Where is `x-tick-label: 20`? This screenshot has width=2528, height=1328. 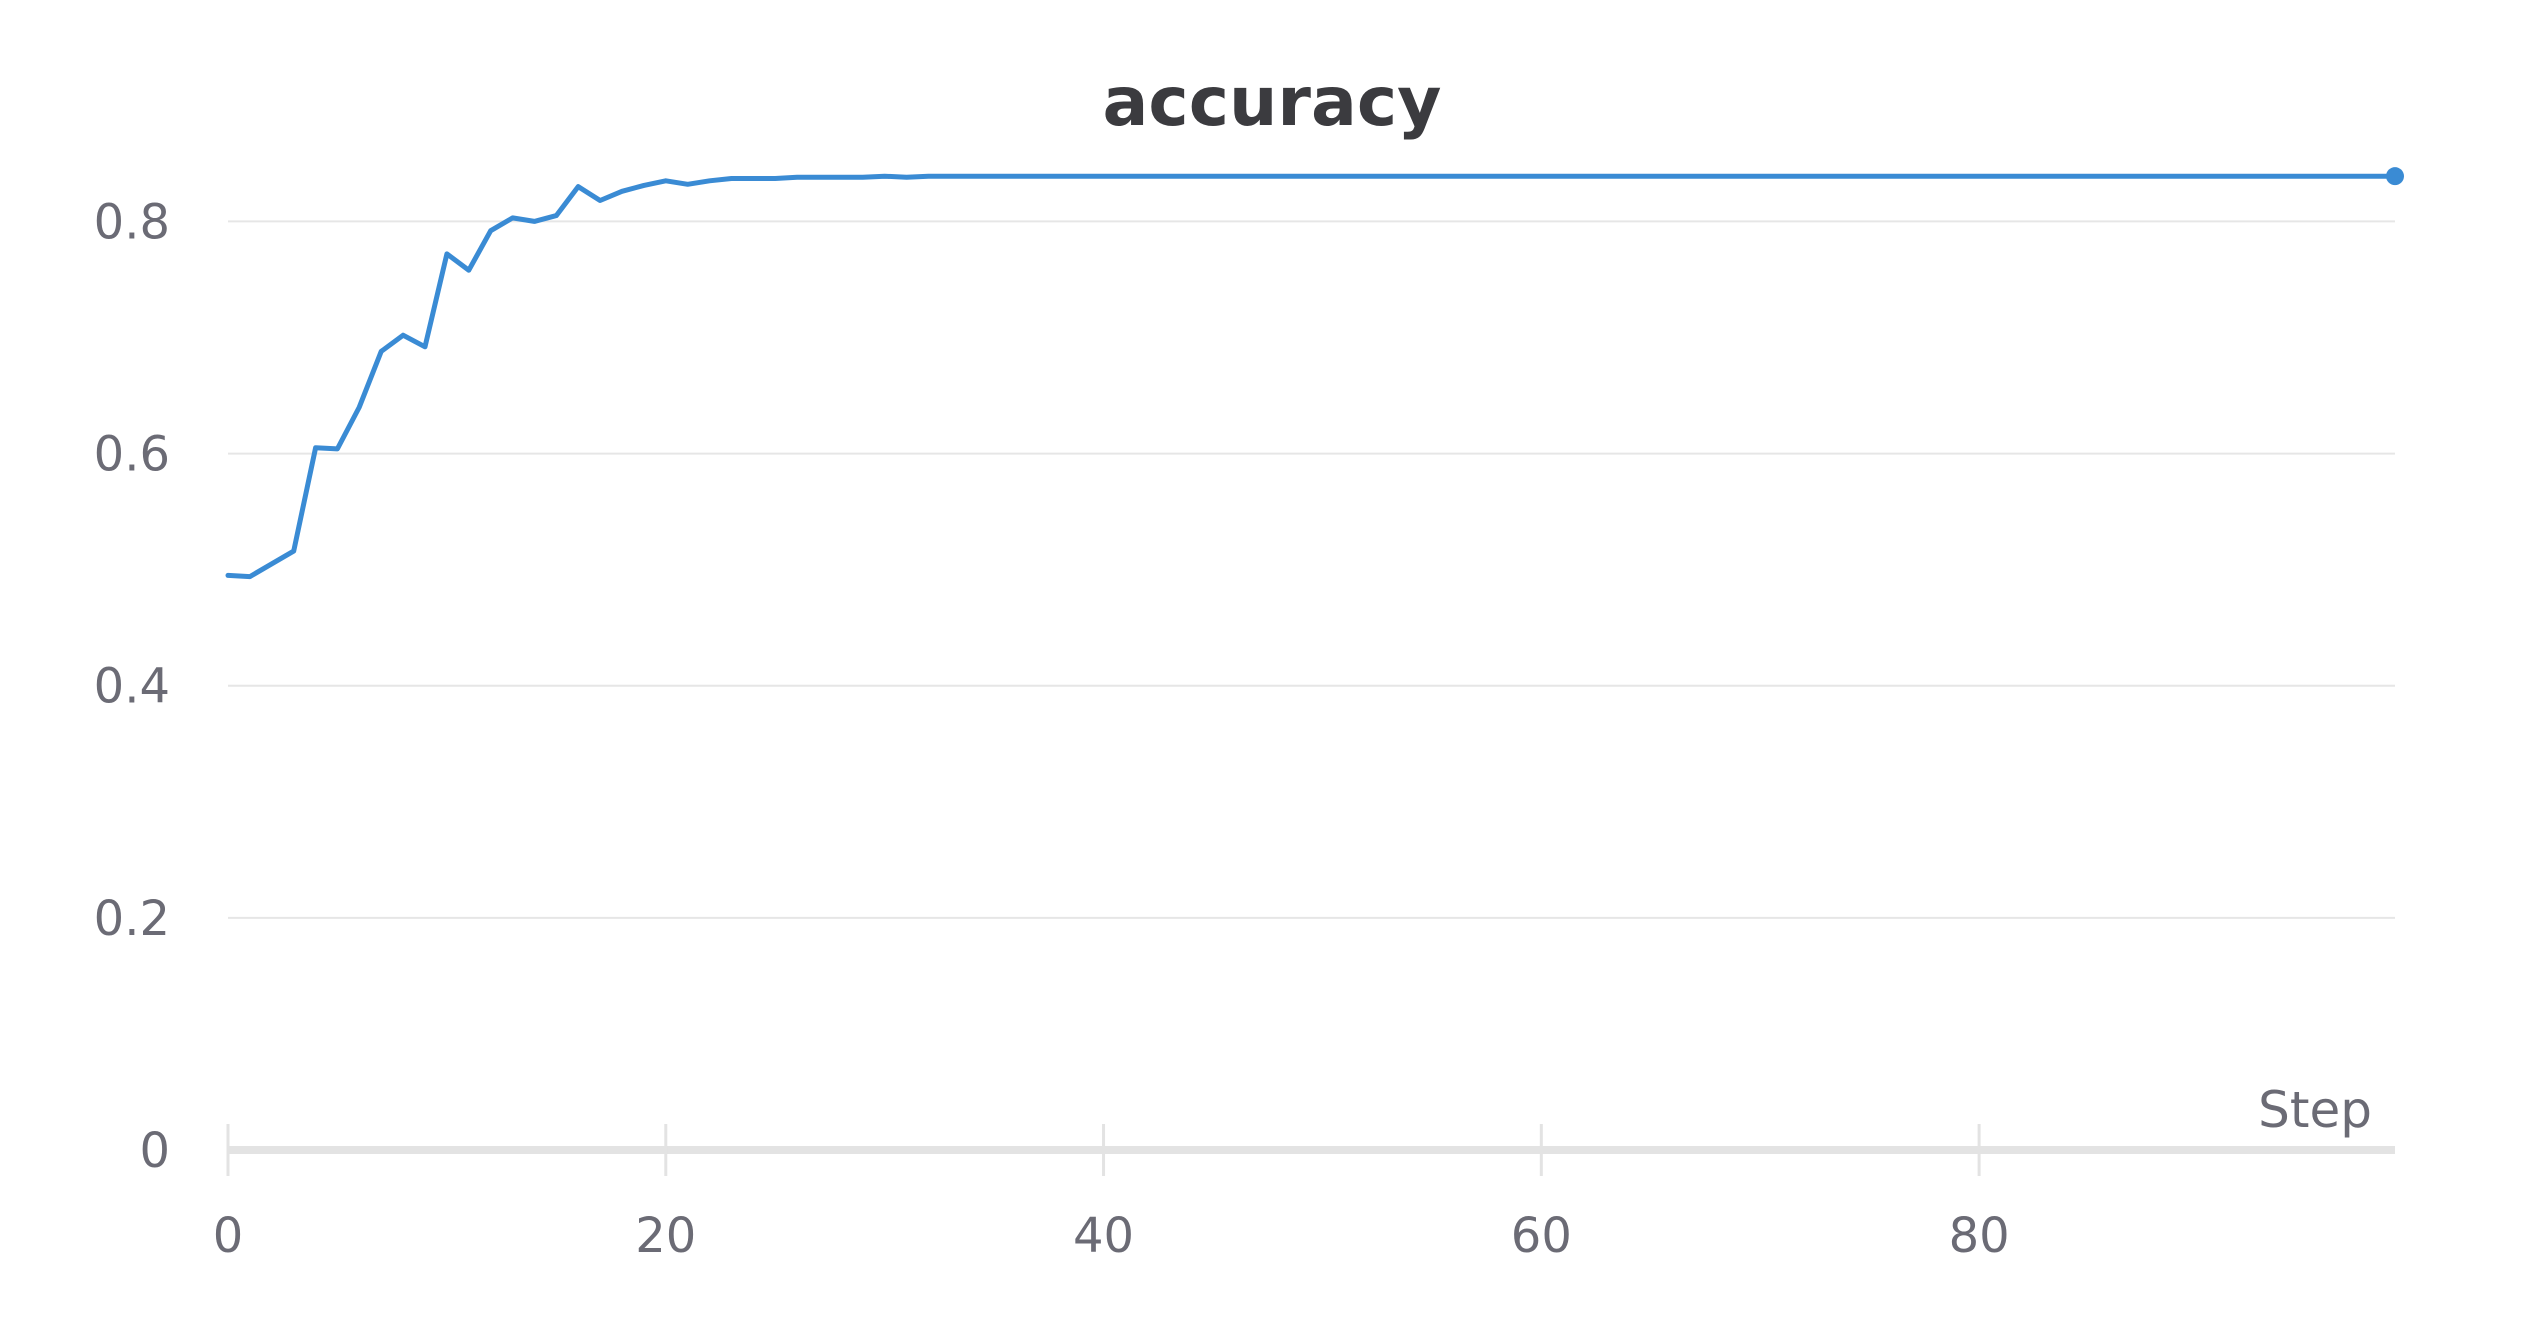
x-tick-label: 20 is located at coordinates (665, 1236).